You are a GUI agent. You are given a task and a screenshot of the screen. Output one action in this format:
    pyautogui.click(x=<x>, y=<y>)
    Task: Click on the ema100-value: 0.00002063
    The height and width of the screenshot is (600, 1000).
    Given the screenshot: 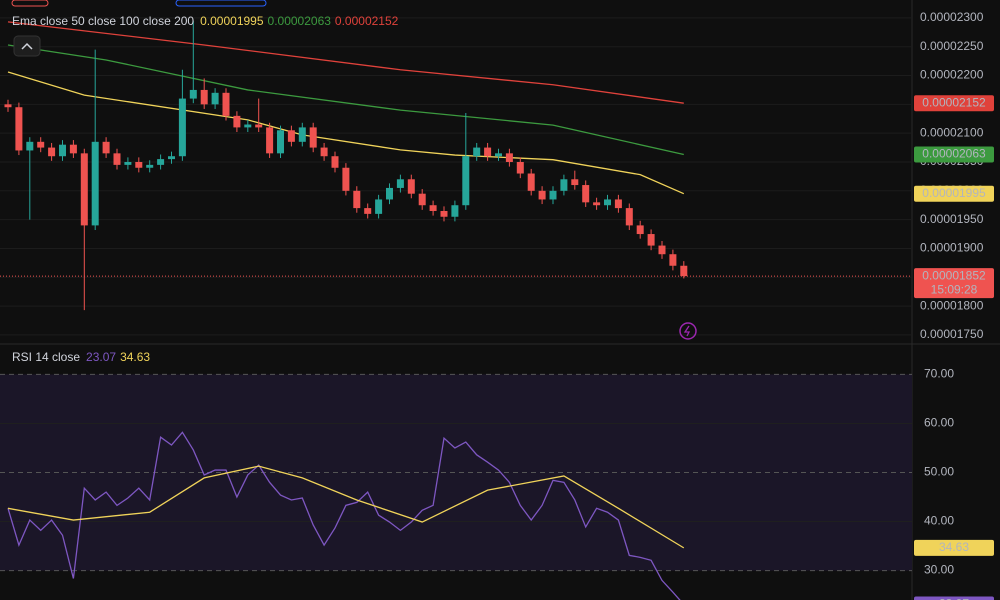 What is the action you would take?
    pyautogui.click(x=300, y=21)
    